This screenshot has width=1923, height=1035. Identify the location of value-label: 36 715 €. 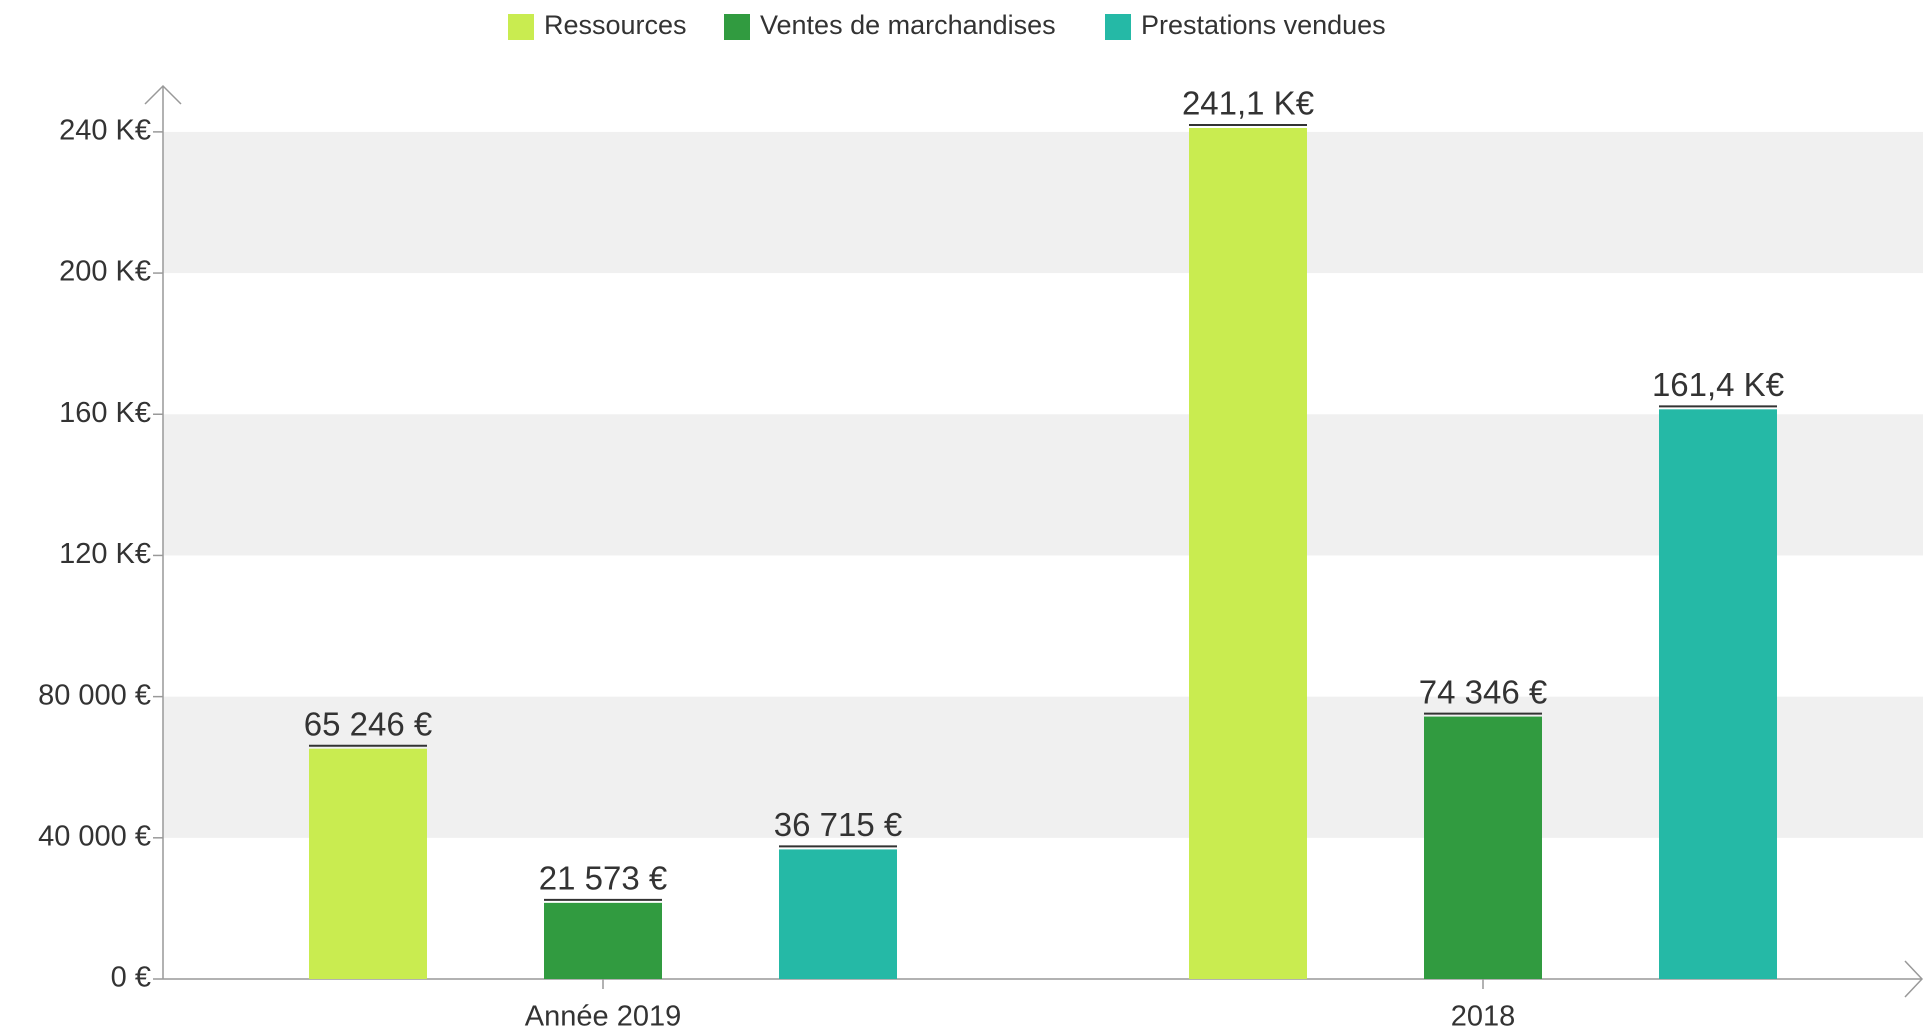
(838, 824).